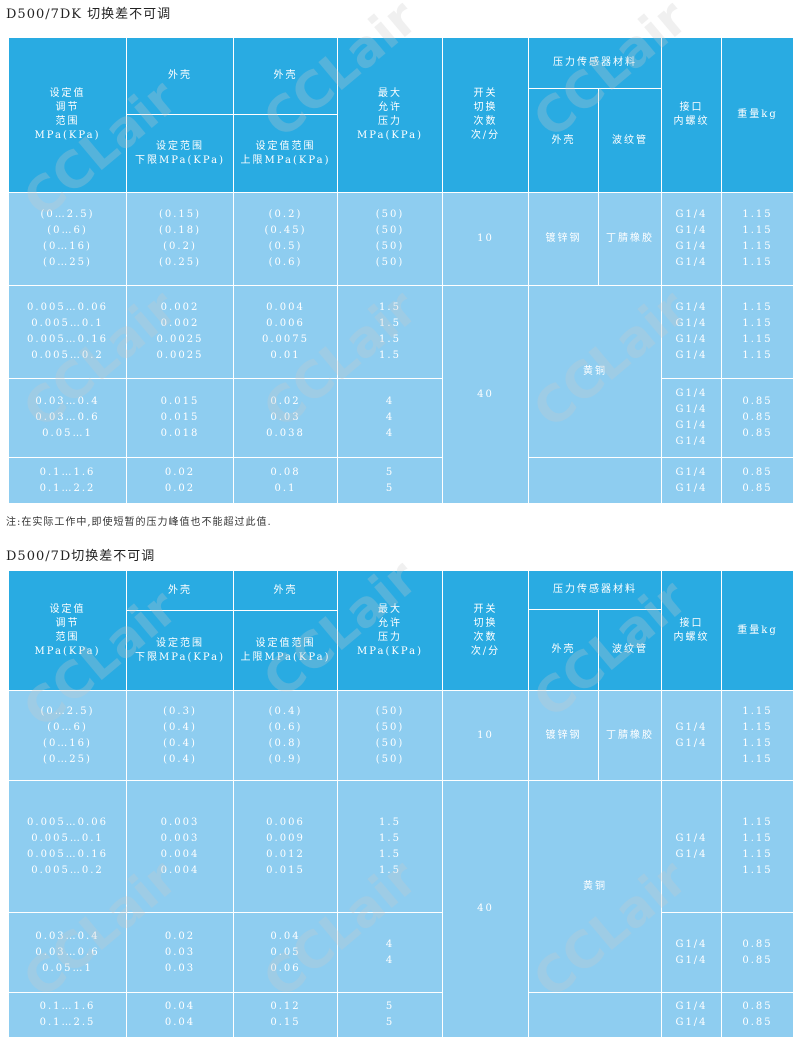 This screenshot has height=1048, width=800. I want to click on header-cell: 重量kg, so click(757, 115).